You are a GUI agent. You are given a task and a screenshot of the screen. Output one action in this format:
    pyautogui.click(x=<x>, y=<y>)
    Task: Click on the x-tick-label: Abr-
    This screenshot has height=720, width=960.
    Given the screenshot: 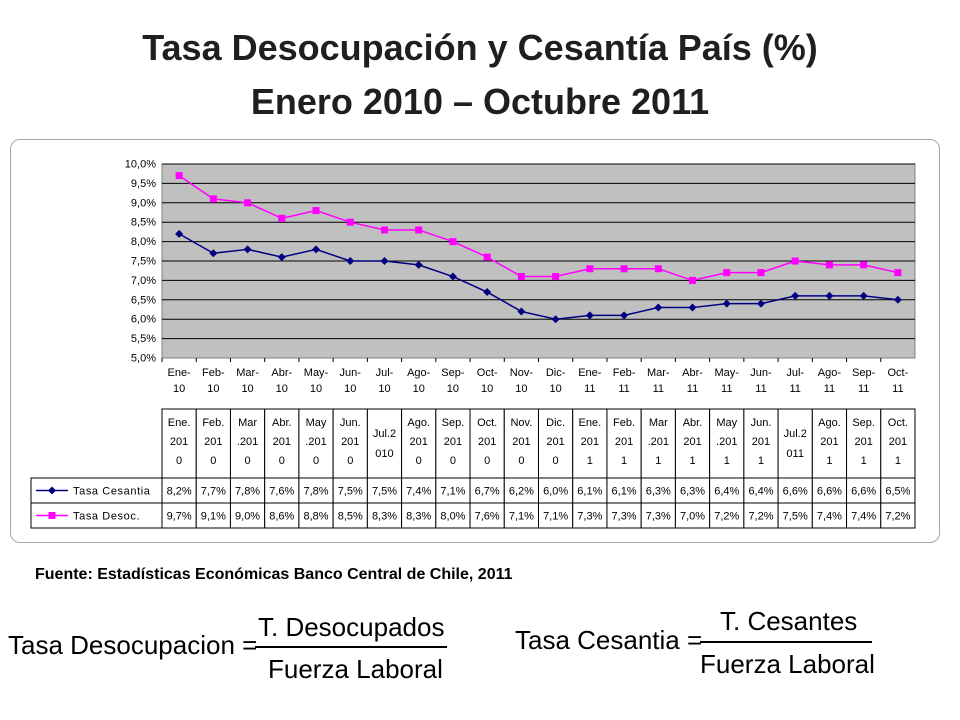 What is the action you would take?
    pyautogui.click(x=692, y=373)
    